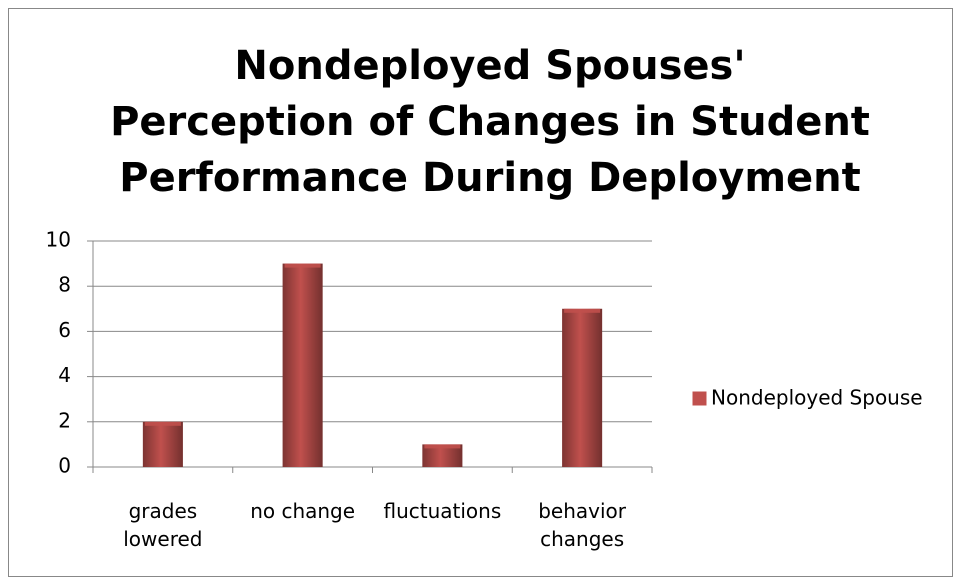 This screenshot has width=957, height=581. I want to click on x-tick-label: fluctuations, so click(442, 511).